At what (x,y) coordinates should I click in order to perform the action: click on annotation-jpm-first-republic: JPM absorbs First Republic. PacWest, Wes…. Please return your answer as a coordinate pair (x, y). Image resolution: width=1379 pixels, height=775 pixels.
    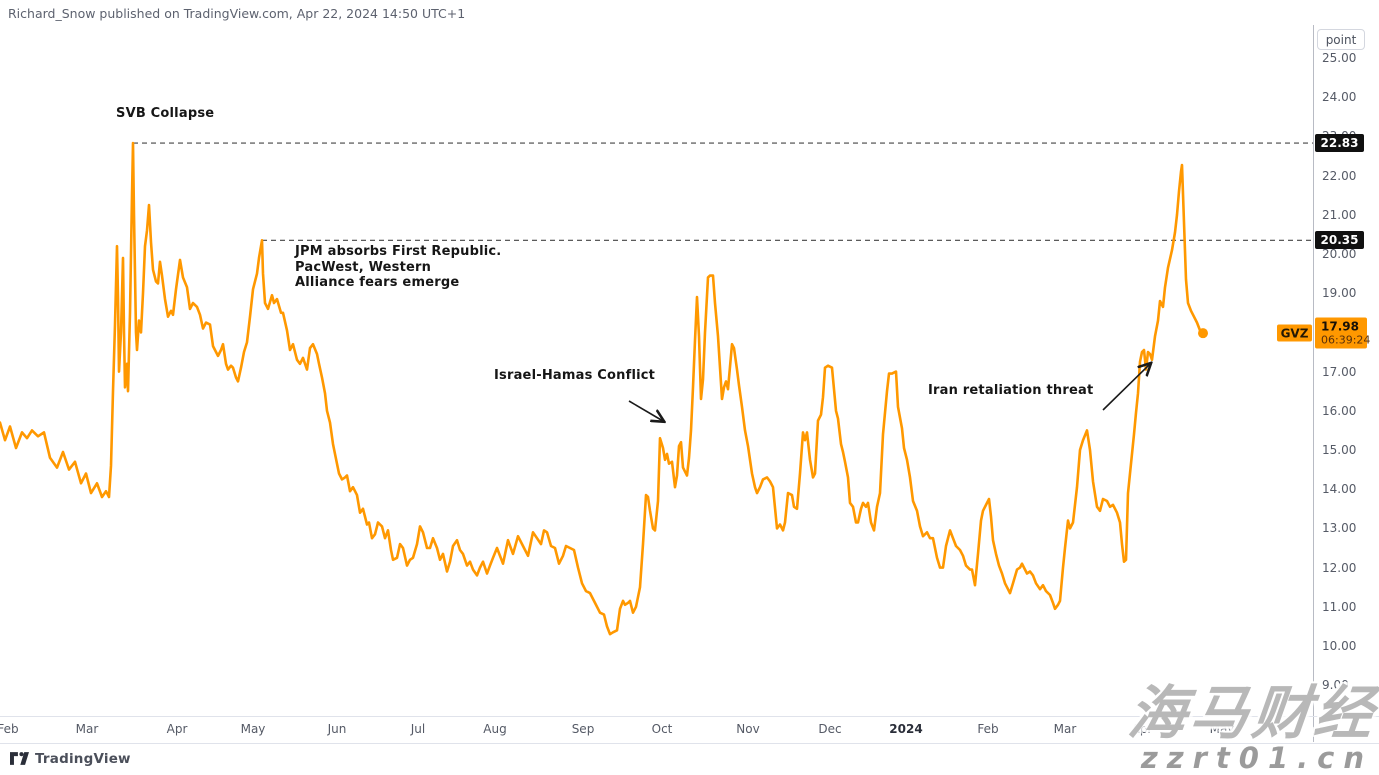
    Looking at the image, I should click on (398, 267).